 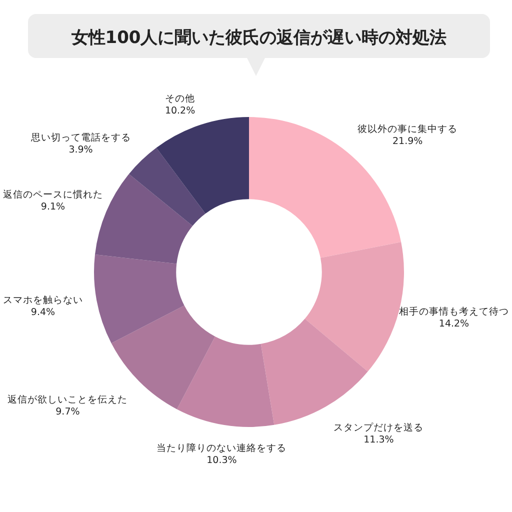 I want to click on data-label: 9.4%, so click(x=43, y=312).